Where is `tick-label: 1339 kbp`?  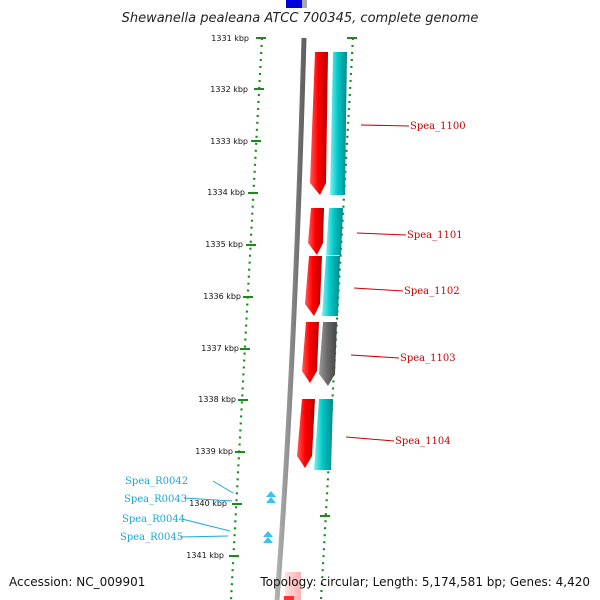 tick-label: 1339 kbp is located at coordinates (214, 451).